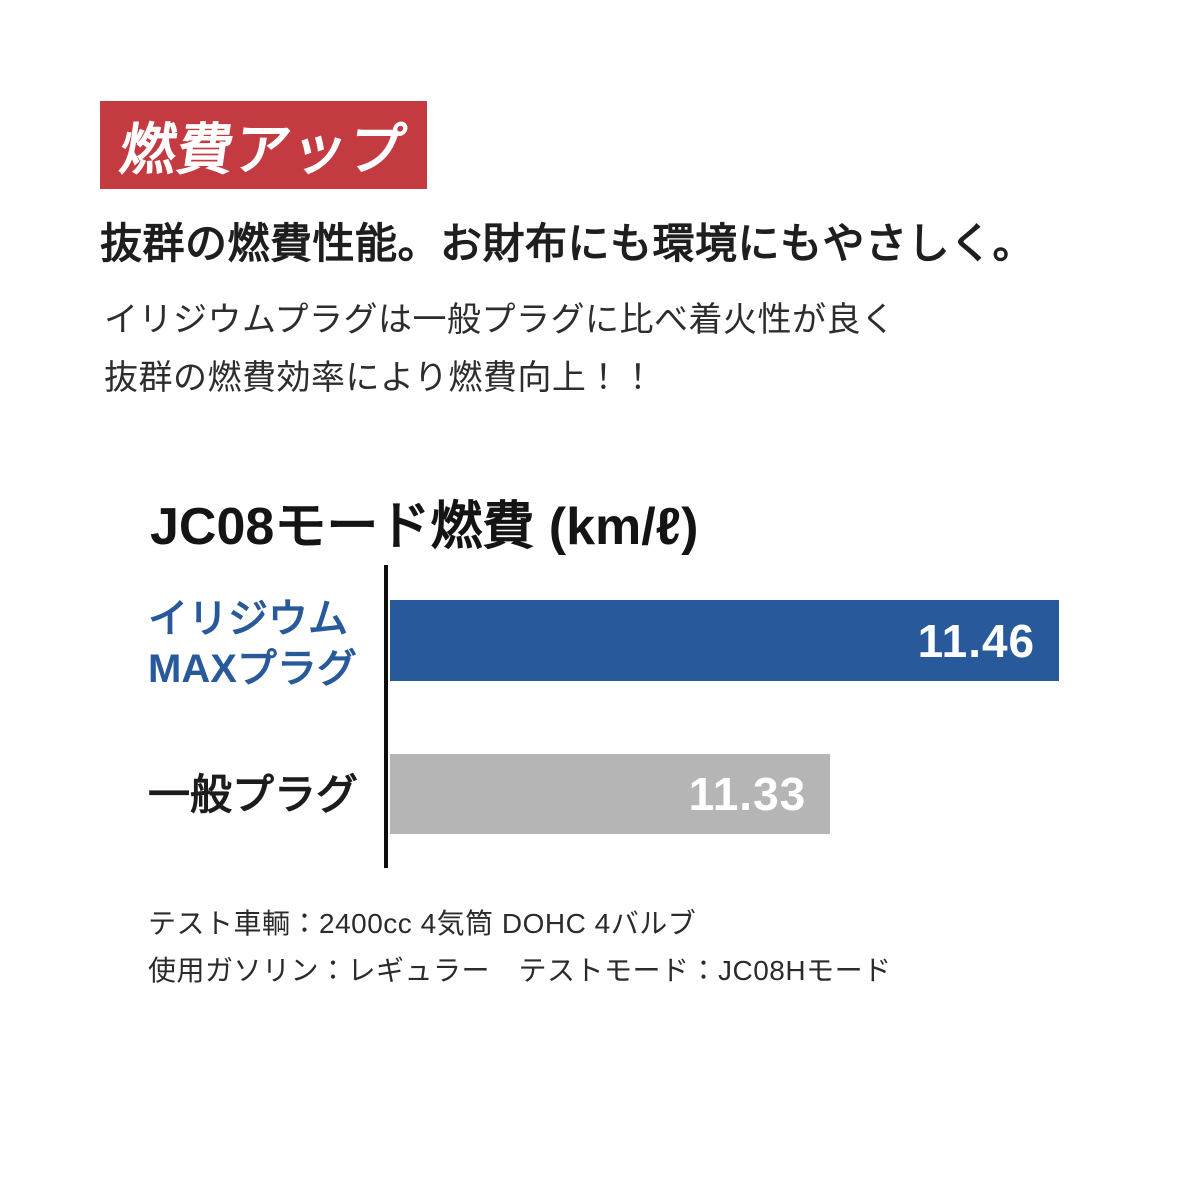 This screenshot has width=1200, height=1200. I want to click on bar-label-standard-plug-line-1: 一般プラグ, so click(253, 794).